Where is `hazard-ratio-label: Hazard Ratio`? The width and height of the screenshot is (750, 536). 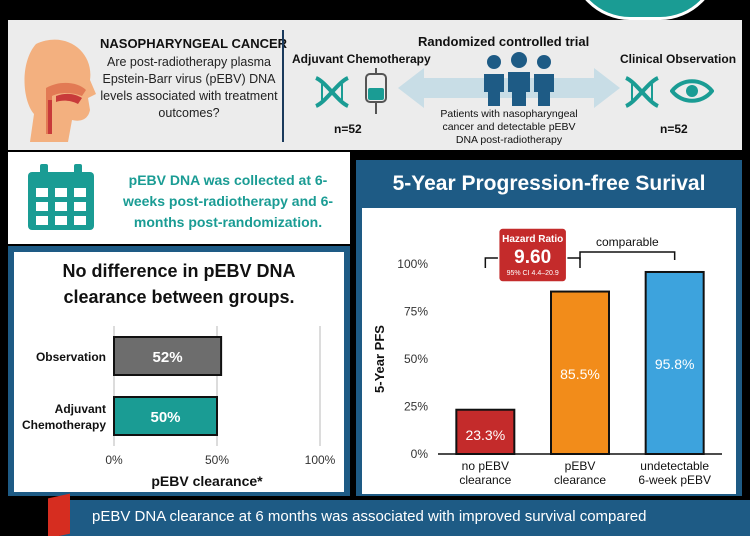 hazard-ratio-label: Hazard Ratio is located at coordinates (532, 239).